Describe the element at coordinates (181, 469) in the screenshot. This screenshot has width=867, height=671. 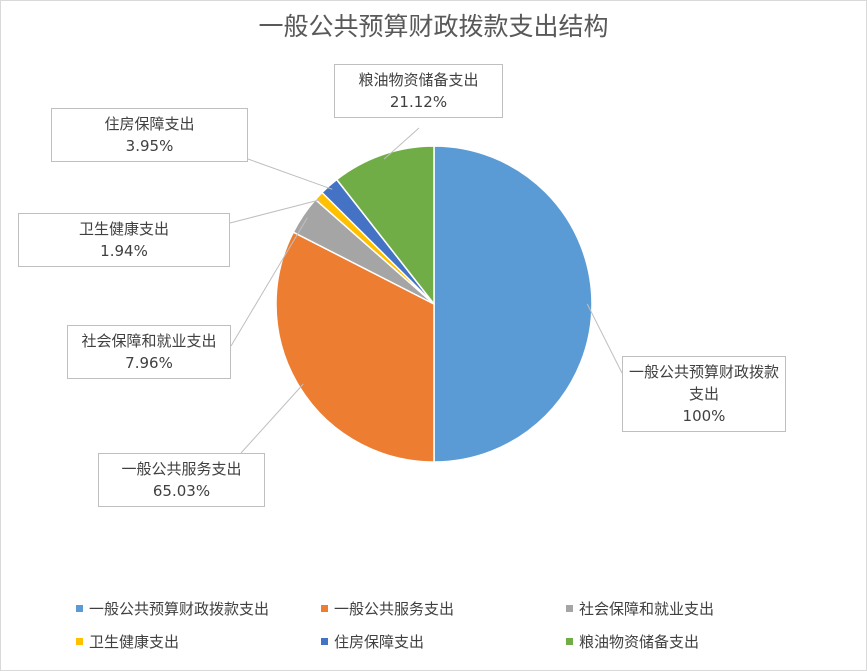
I see `data-label-name: 一般公共服务支出` at that location.